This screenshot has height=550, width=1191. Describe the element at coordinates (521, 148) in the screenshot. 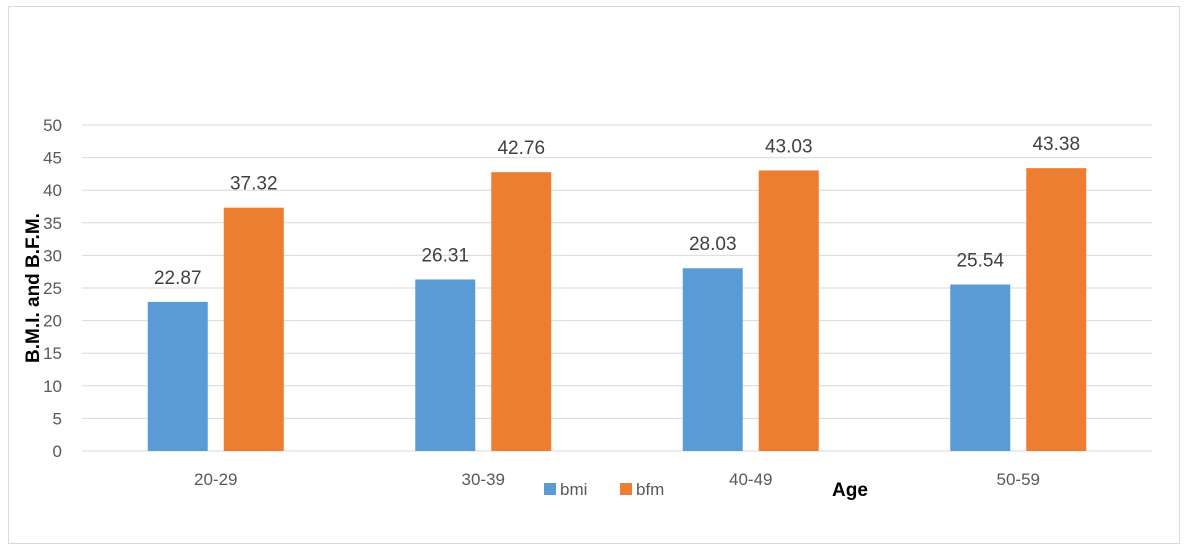

I see `data-label-bfm-30-39: 42.76` at that location.